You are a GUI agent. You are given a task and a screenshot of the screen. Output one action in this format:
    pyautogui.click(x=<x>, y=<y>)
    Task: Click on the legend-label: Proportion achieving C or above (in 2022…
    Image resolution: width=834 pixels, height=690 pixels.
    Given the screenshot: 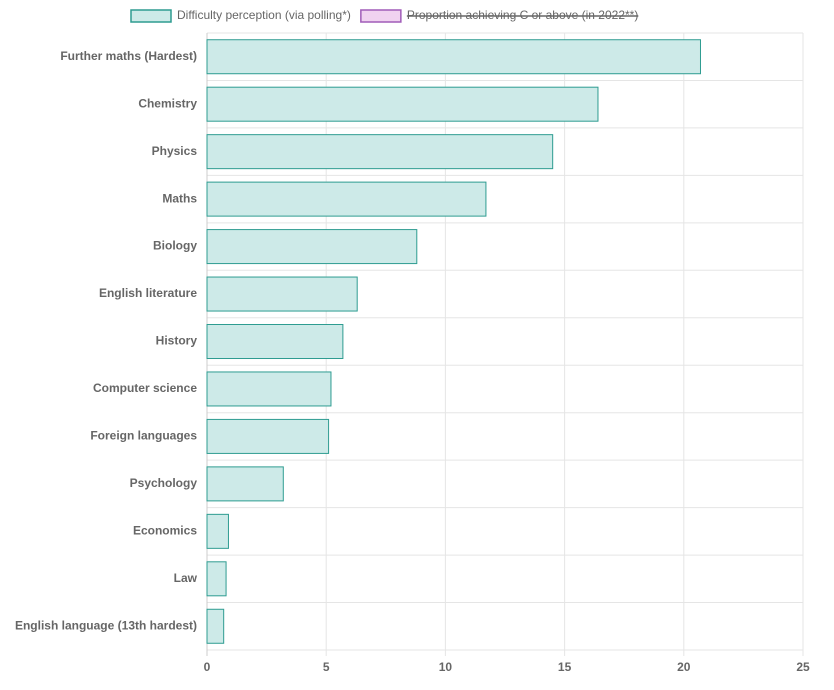 What is the action you would take?
    pyautogui.click(x=522, y=15)
    